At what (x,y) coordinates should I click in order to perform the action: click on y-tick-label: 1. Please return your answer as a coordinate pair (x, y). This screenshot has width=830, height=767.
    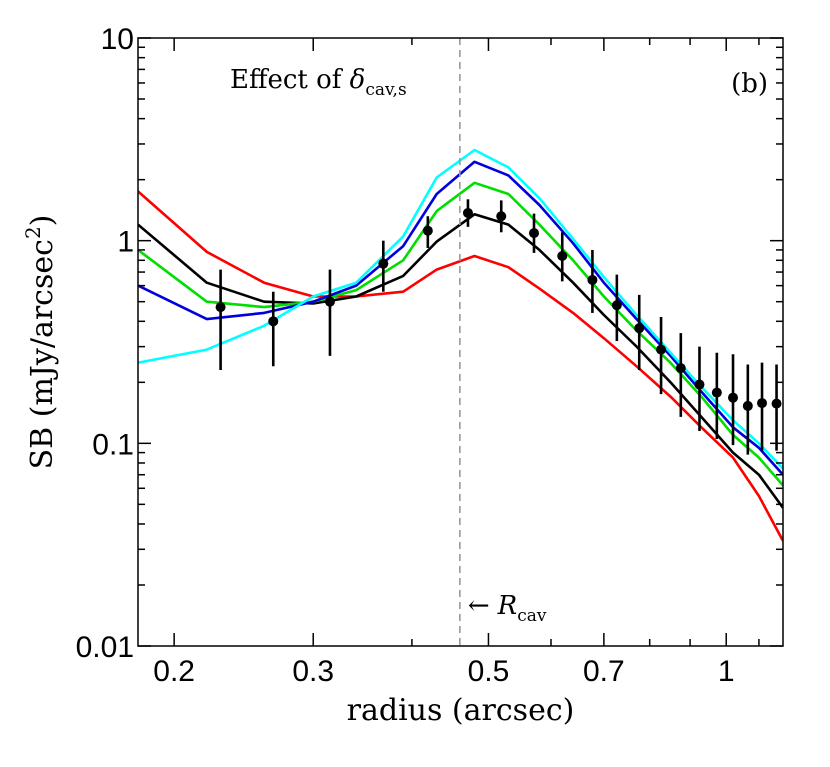
    Looking at the image, I should click on (125, 242).